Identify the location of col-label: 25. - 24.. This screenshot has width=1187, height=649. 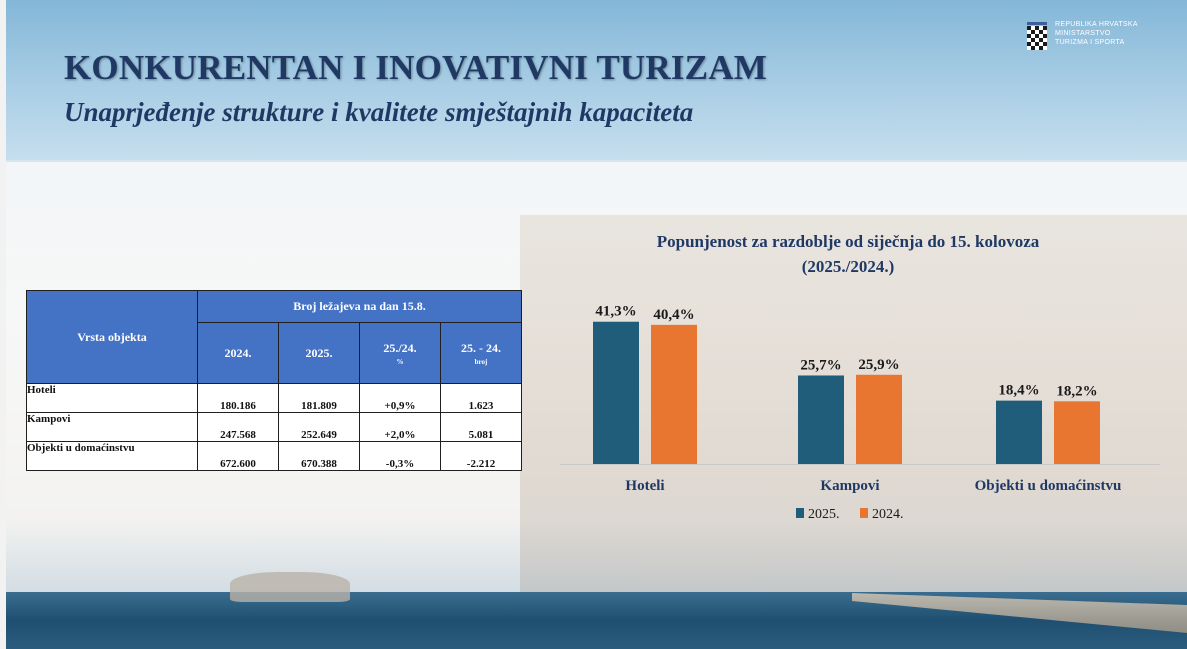
(481, 347).